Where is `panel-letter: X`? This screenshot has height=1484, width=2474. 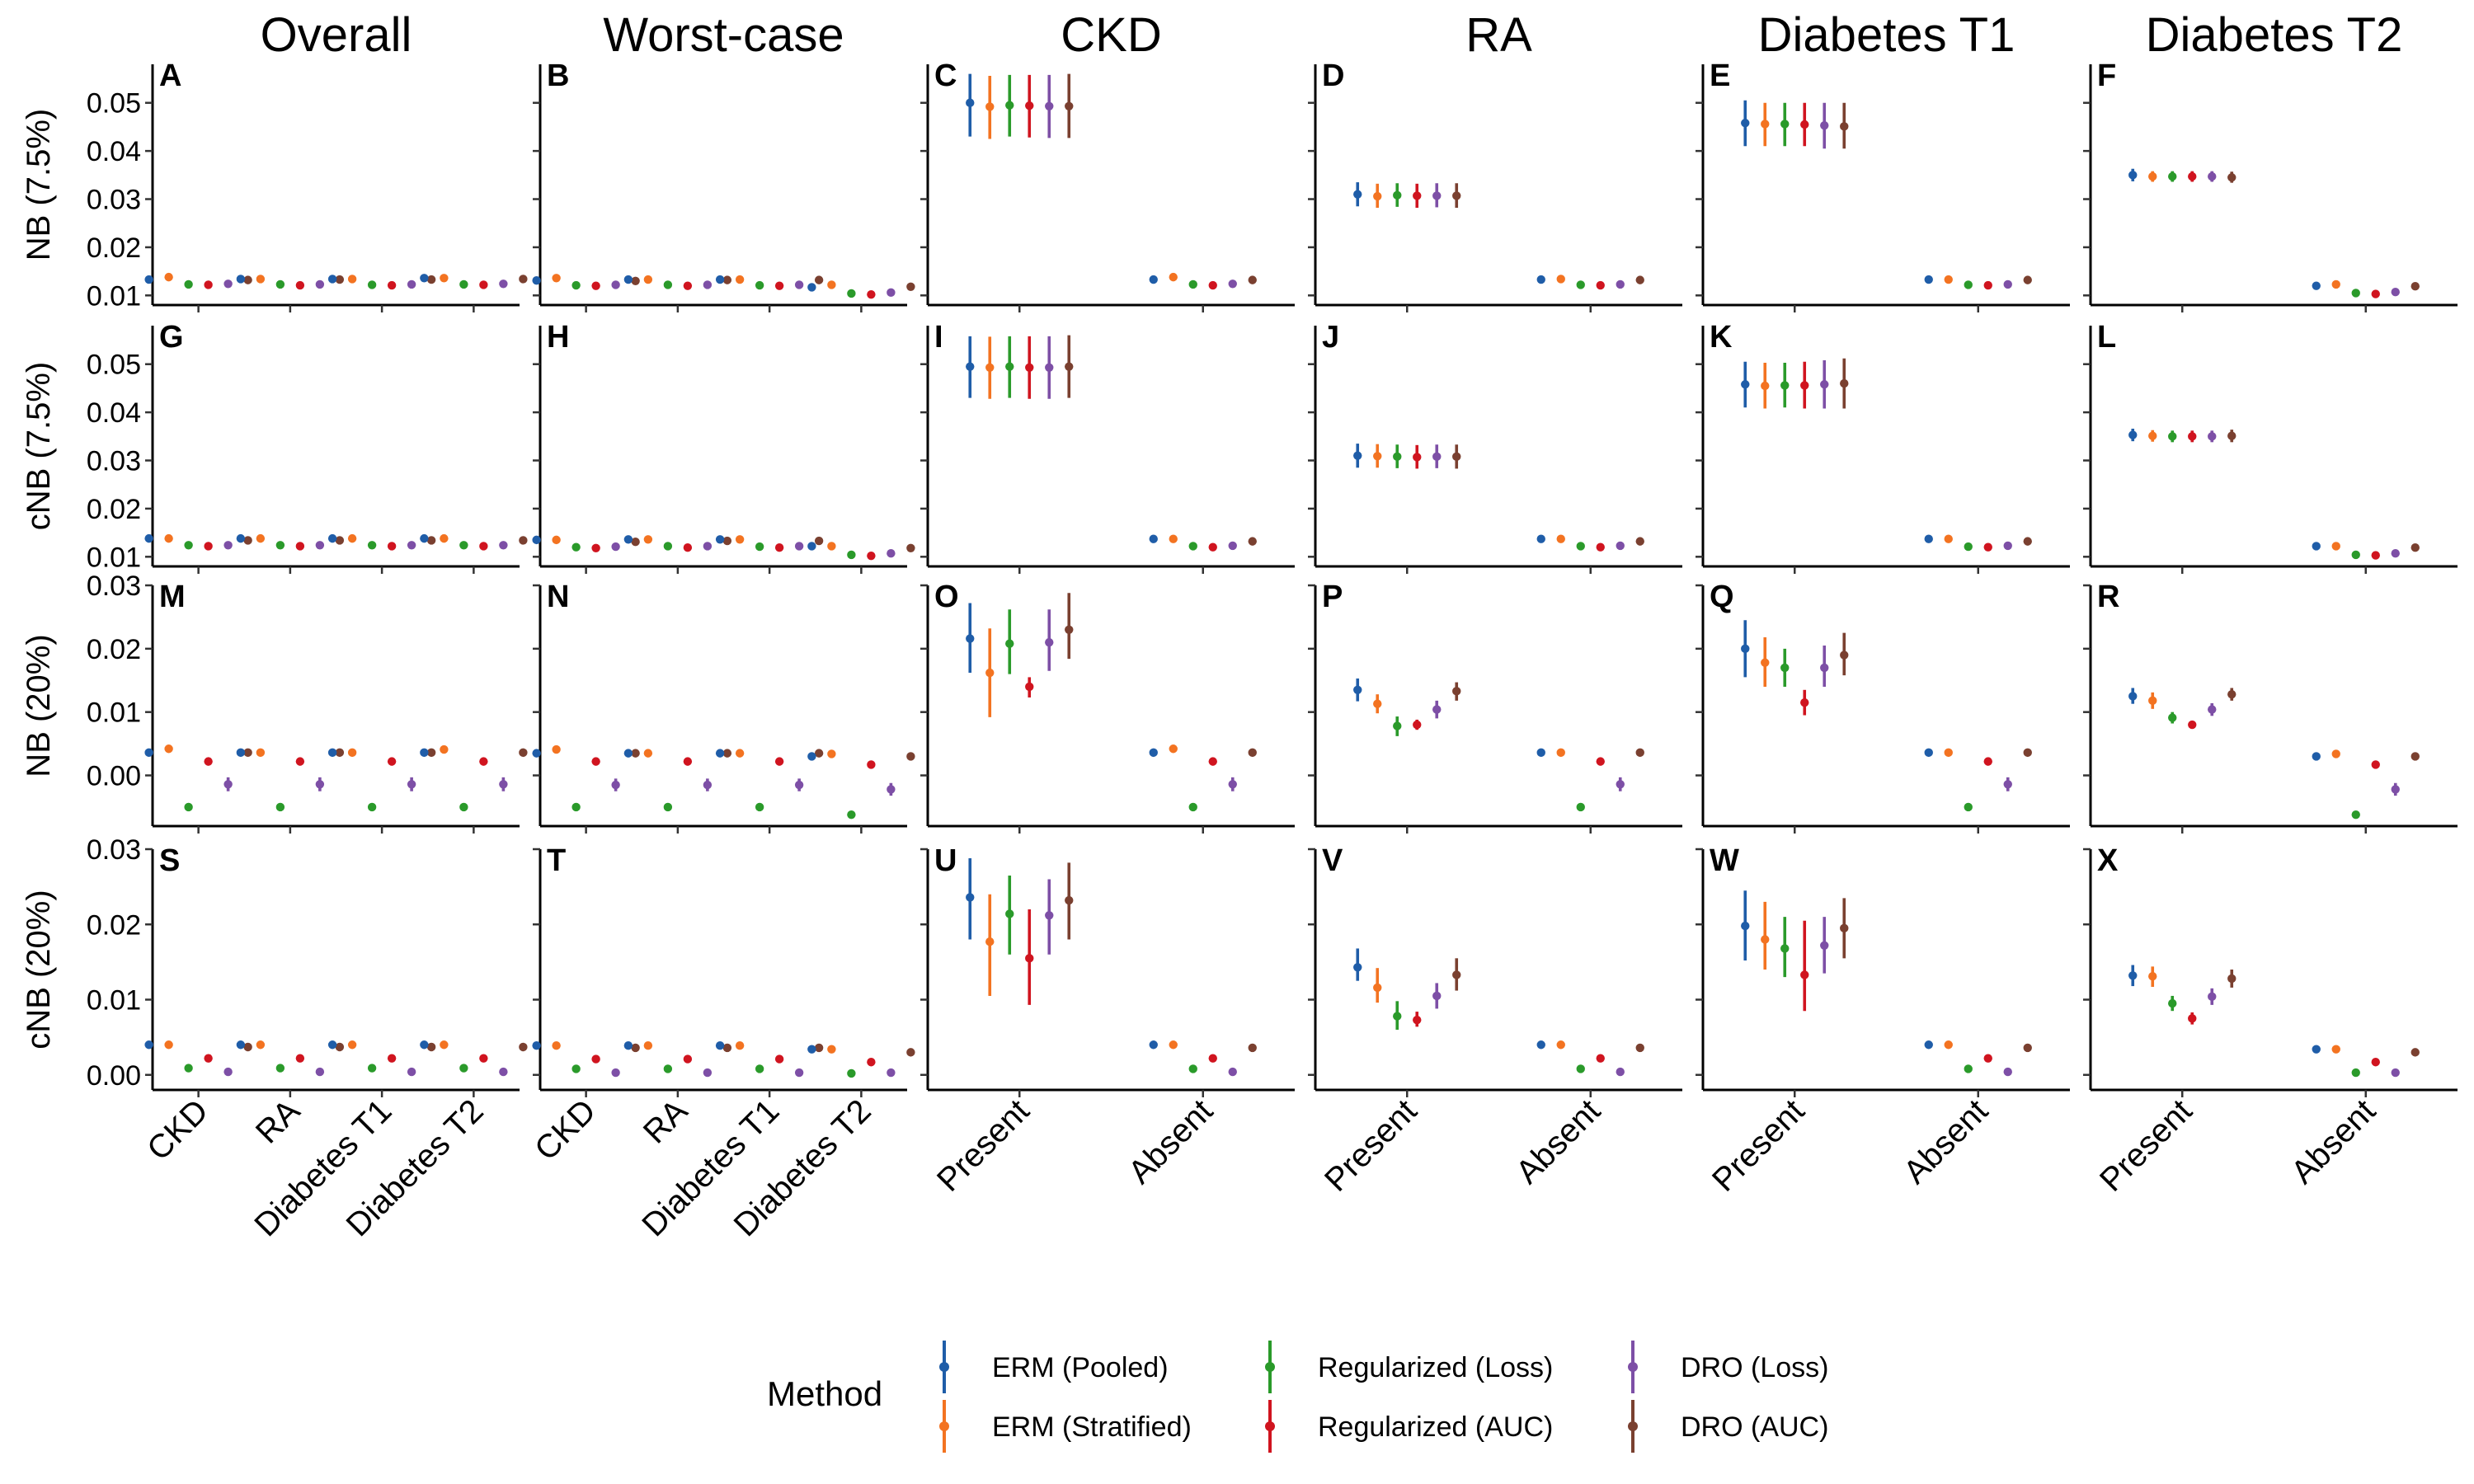
panel-letter: X is located at coordinates (2108, 860).